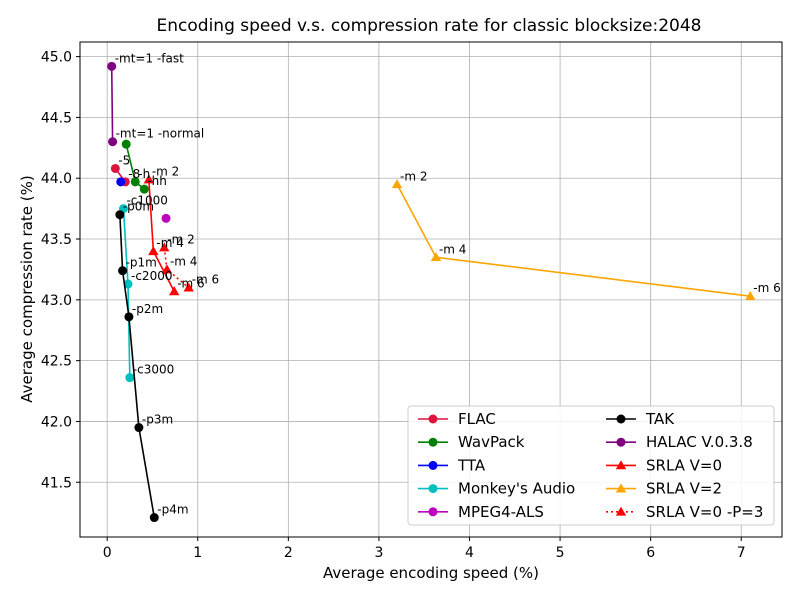 This screenshot has width=800, height=600. Describe the element at coordinates (699, 442) in the screenshot. I see `legend-label: HALAC V.0.3.8` at that location.